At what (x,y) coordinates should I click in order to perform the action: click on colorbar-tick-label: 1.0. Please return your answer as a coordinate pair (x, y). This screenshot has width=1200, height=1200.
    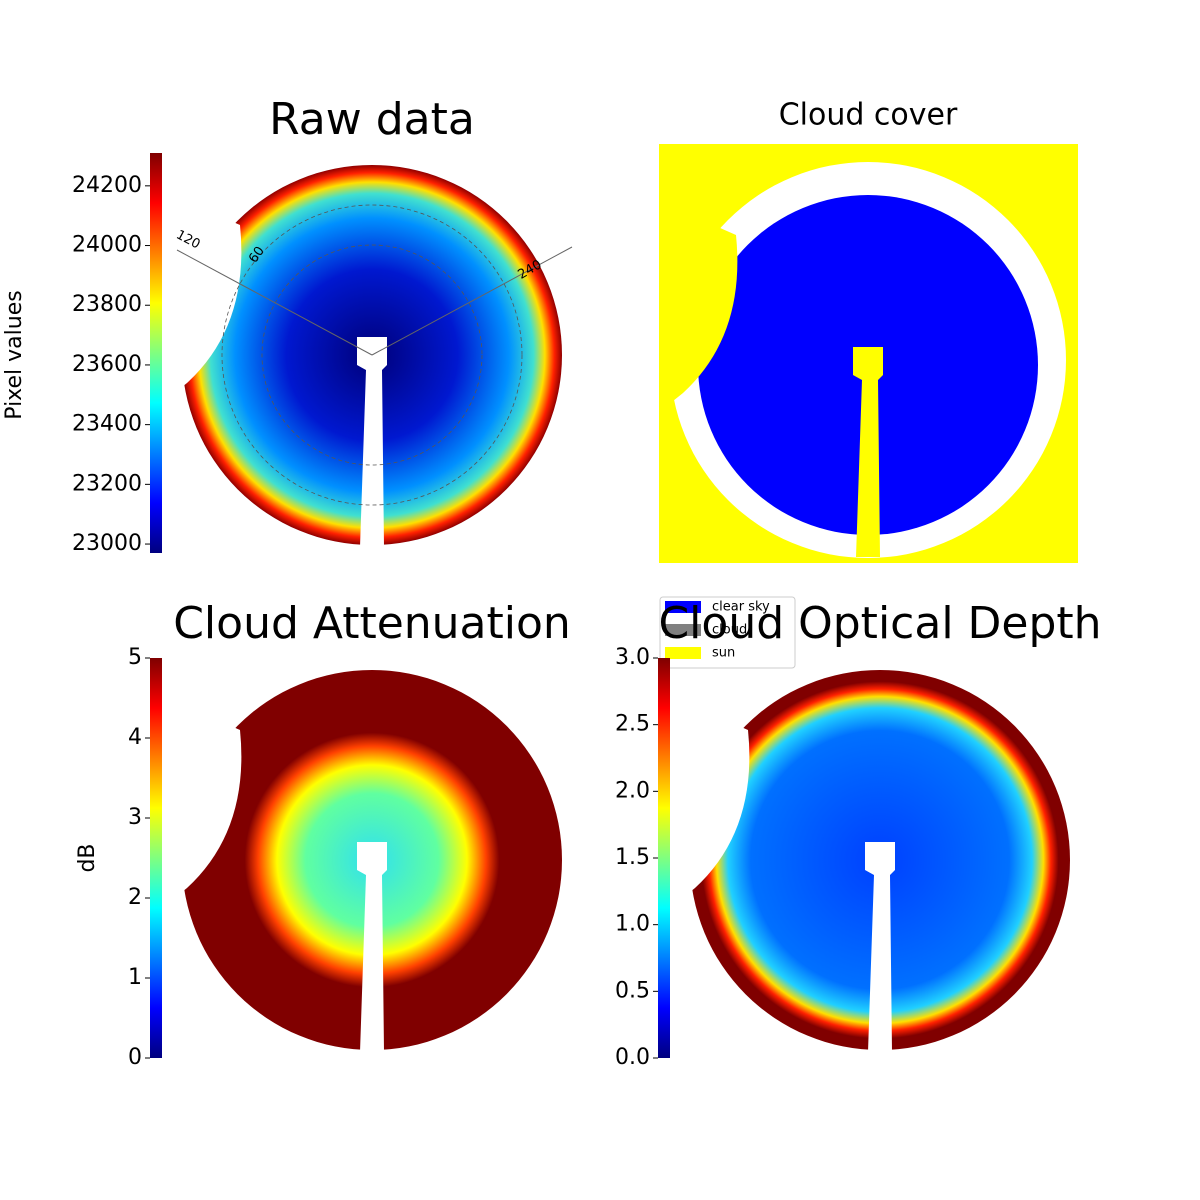
    Looking at the image, I should click on (632, 924).